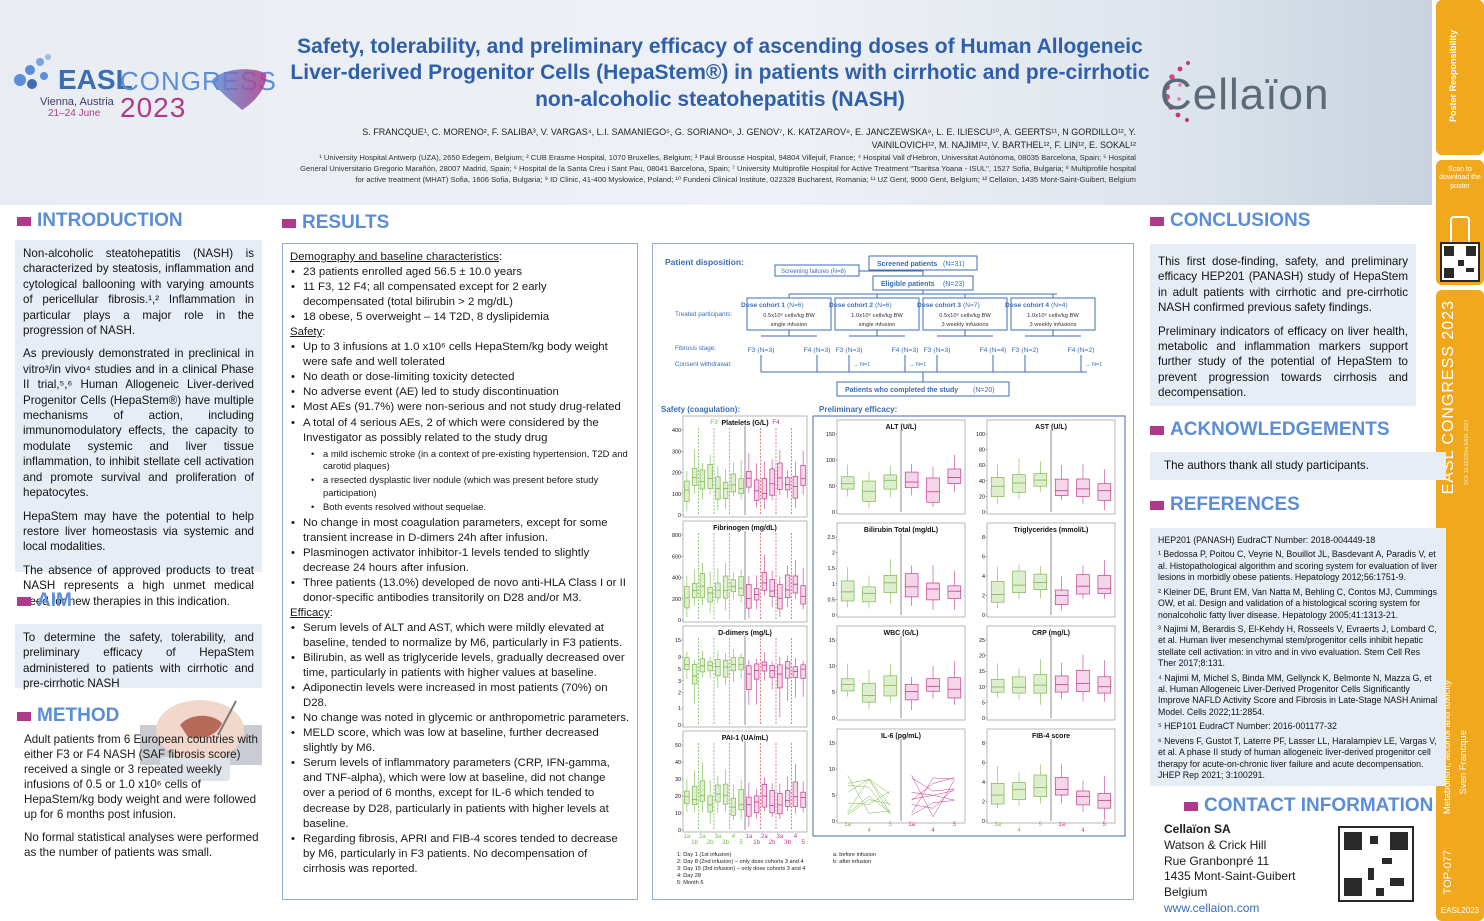 The image size is (1484, 921). What do you see at coordinates (813, 272) in the screenshot?
I see `failures-text: Screening failures (N=8)` at bounding box center [813, 272].